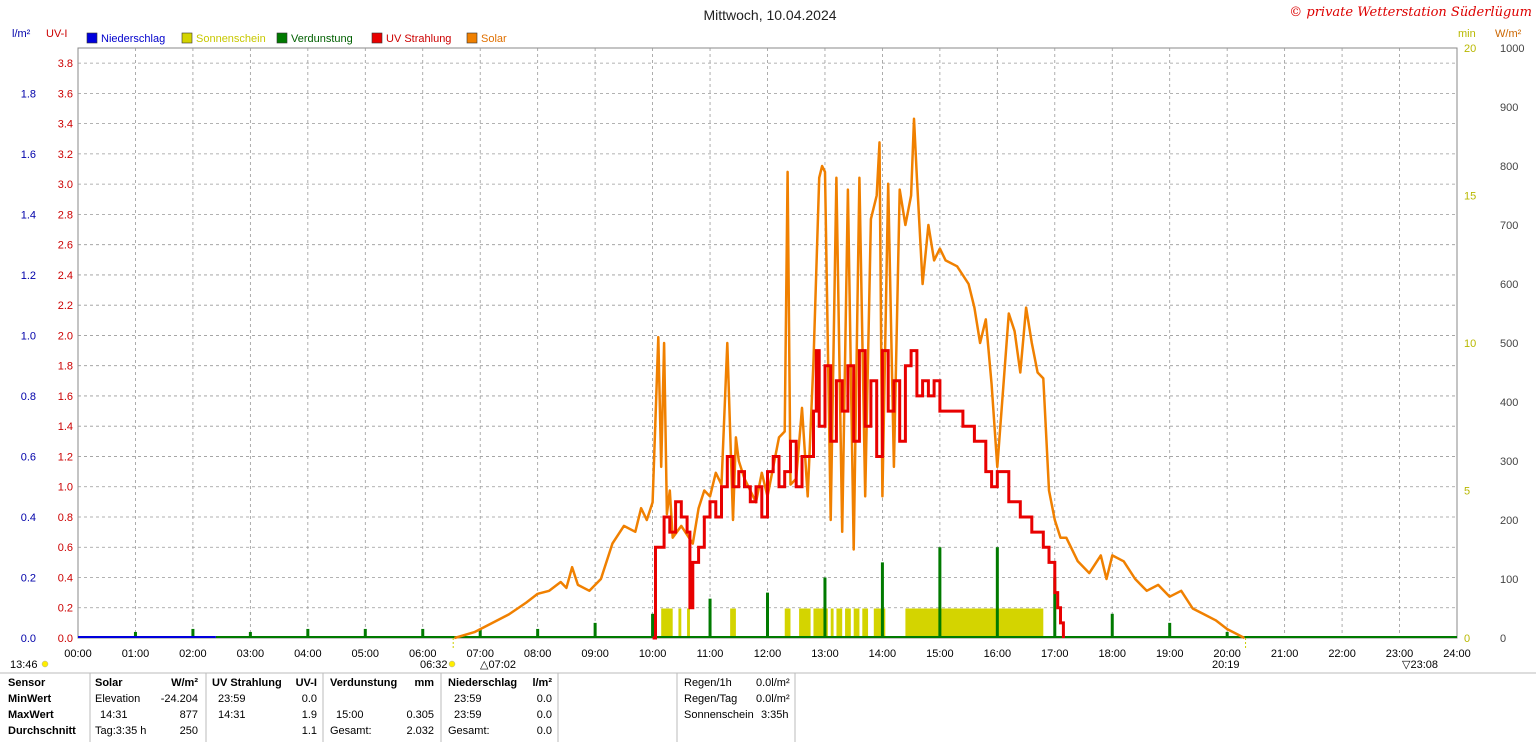 The image size is (1536, 742). What do you see at coordinates (719, 715) in the screenshot?
I see `summary-label: Sonnenschein` at bounding box center [719, 715].